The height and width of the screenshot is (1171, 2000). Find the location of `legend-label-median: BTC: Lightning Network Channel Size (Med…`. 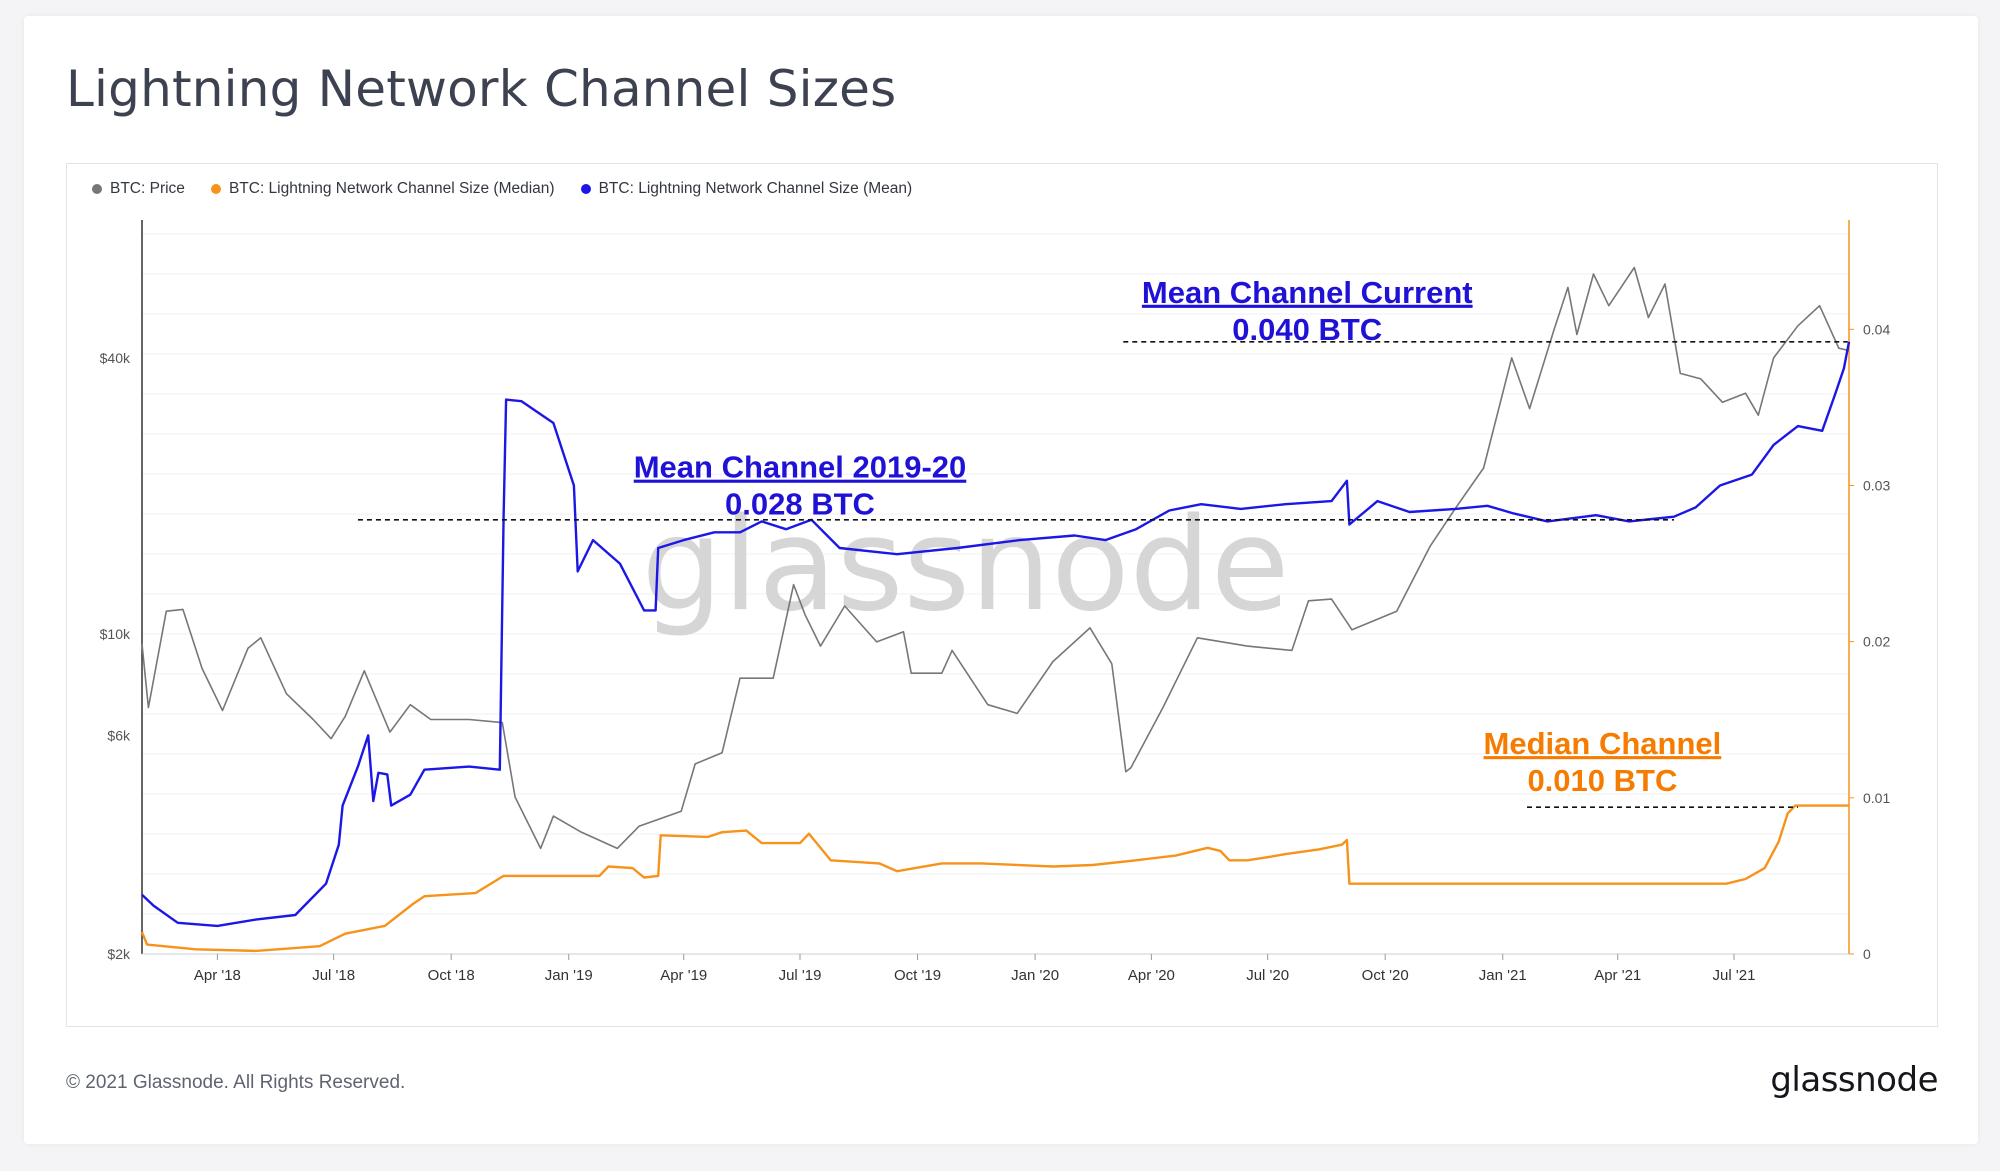

legend-label-median: BTC: Lightning Network Channel Size (Med… is located at coordinates (391, 188).